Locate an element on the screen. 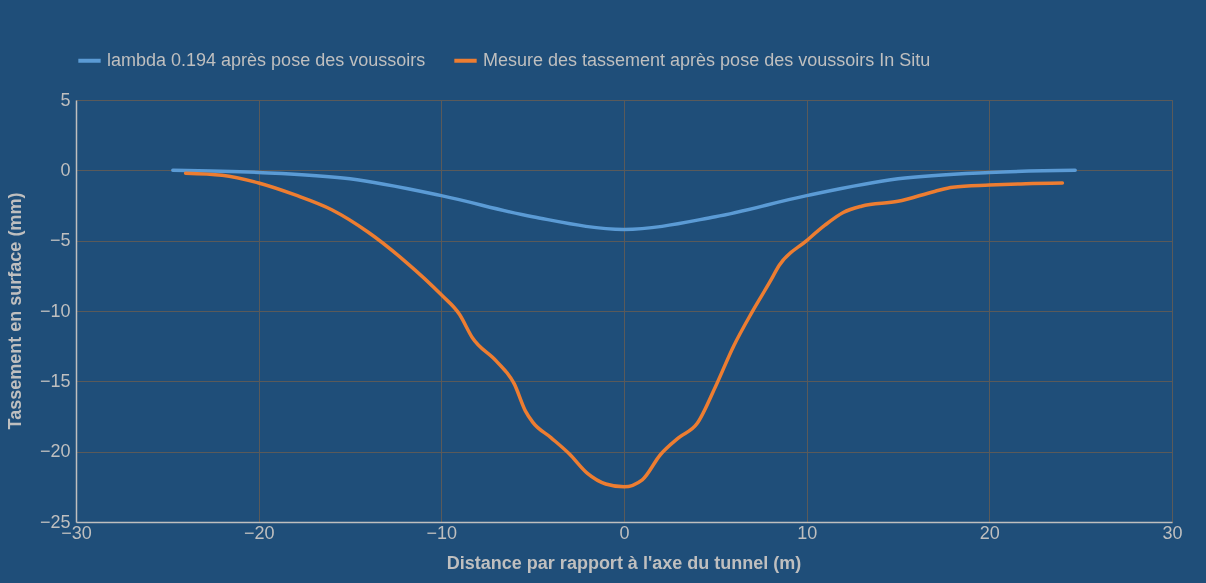 This screenshot has height=583, width=1206. y-tick-label: 0 is located at coordinates (65, 169).